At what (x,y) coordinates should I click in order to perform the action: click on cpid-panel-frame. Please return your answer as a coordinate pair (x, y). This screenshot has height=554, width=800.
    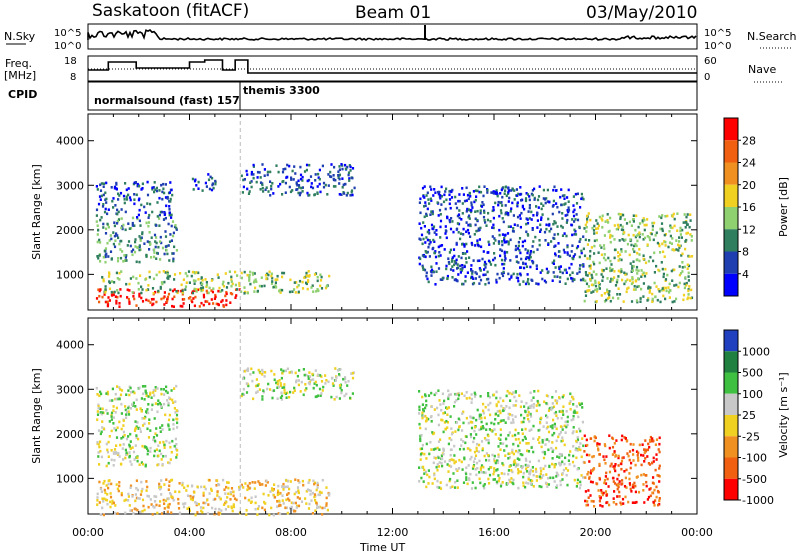
    Looking at the image, I should click on (392, 96).